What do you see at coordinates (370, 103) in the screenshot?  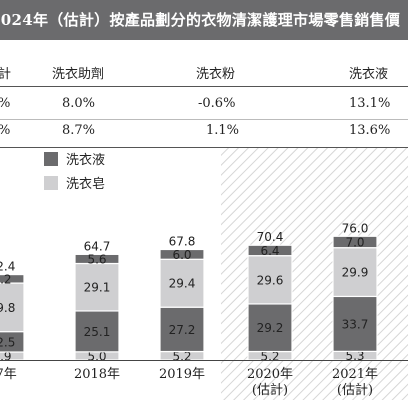 I see `table-cell: 13.1%` at bounding box center [370, 103].